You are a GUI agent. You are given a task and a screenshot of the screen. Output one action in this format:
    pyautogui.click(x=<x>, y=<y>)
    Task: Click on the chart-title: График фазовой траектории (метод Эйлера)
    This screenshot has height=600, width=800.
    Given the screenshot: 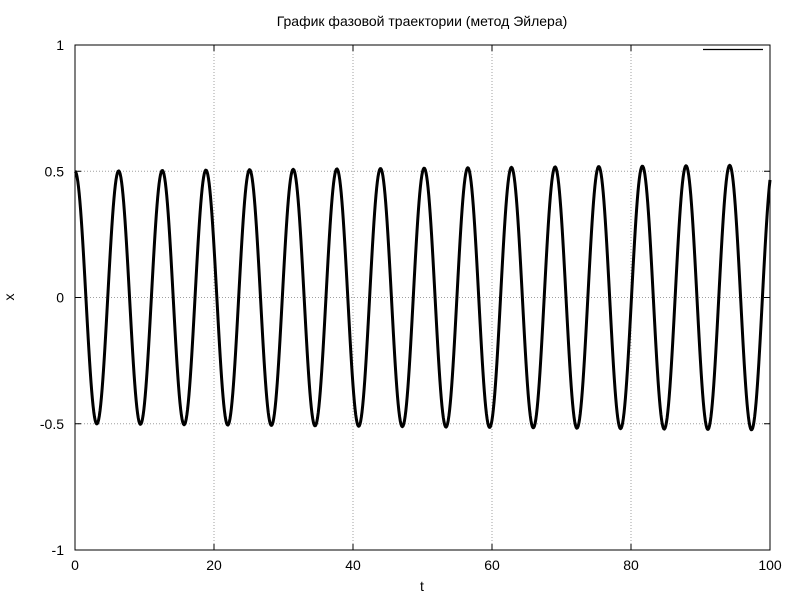 What is the action you would take?
    pyautogui.click(x=422, y=21)
    